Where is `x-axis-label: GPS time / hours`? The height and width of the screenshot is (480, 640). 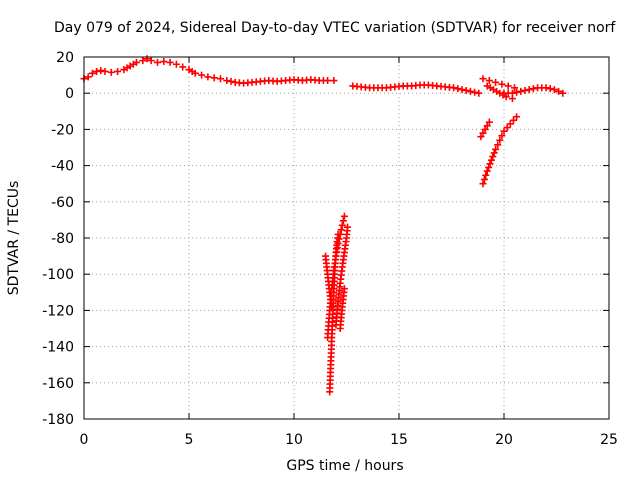
x-axis-label: GPS time / hours is located at coordinates (344, 466).